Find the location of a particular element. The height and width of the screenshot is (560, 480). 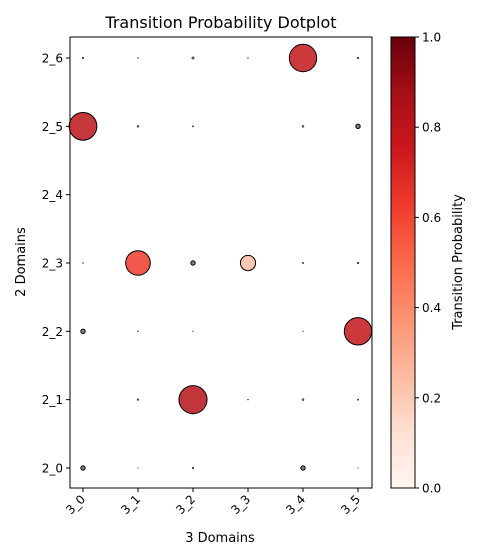

colorbar-ticks: 0.0 0.2 0.4 0.6 0.8 1.0 is located at coordinates (428, 263).